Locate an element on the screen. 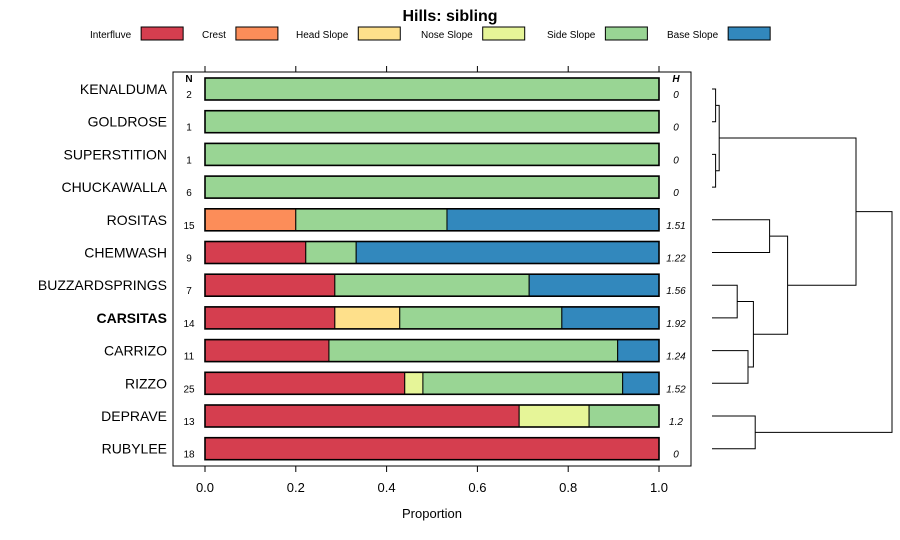 Image resolution: width=900 pixels, height=540 pixels. bottom-axis: 0.0 0.2 0.4 0.6 0.8 1.0 is located at coordinates (432, 480).